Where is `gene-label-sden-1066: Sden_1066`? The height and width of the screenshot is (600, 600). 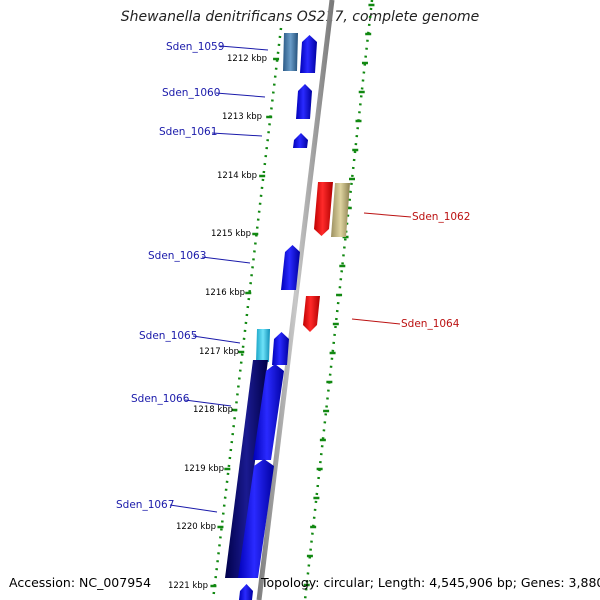
gene-label-sden-1066: Sden_1066 is located at coordinates (160, 399).